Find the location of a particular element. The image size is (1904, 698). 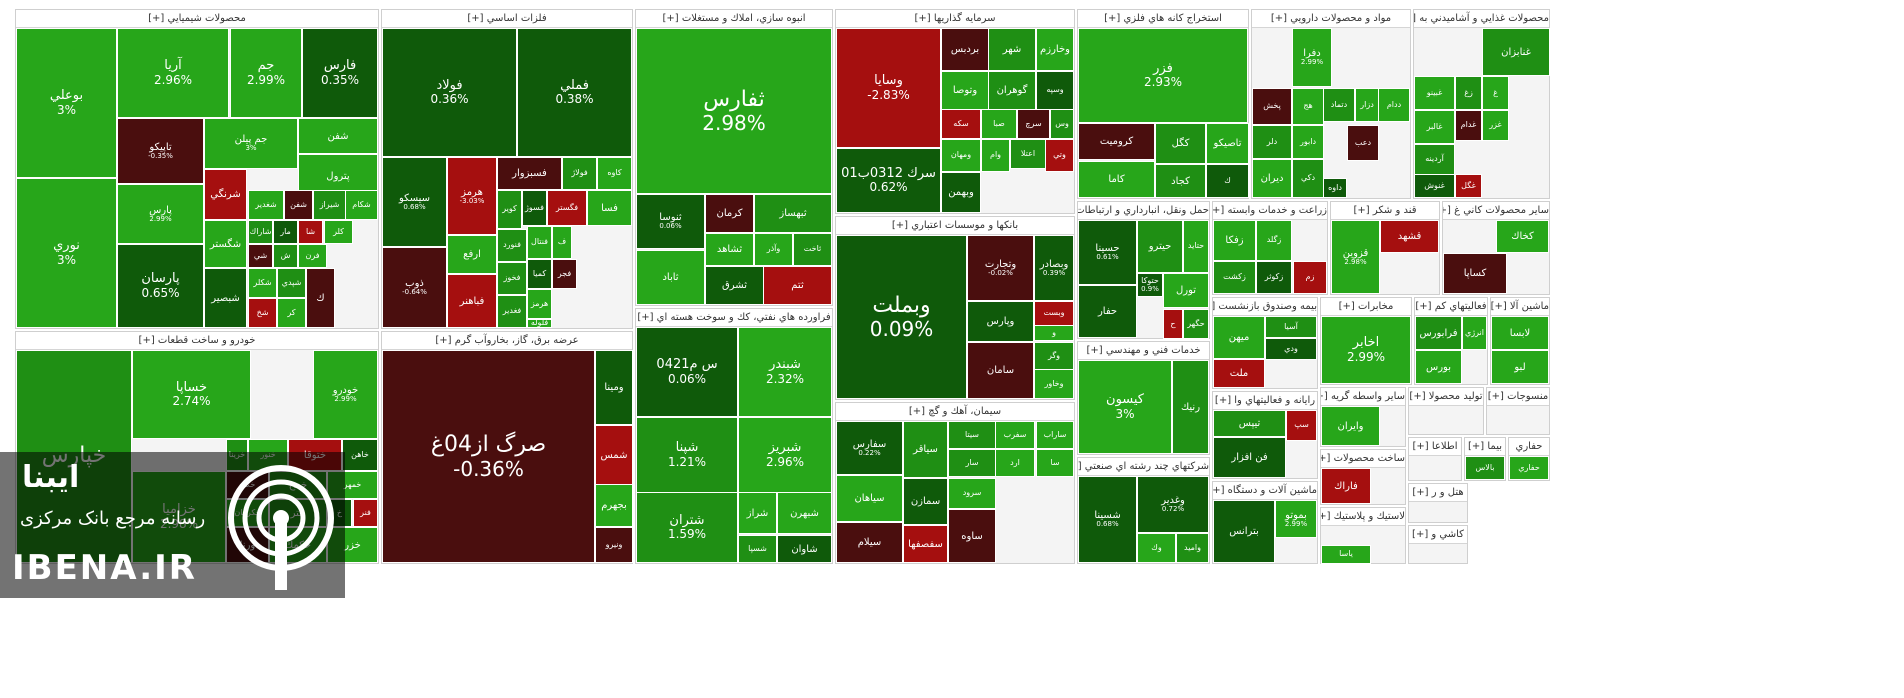

stock-tile: شهر is located at coordinates (1012, 49).